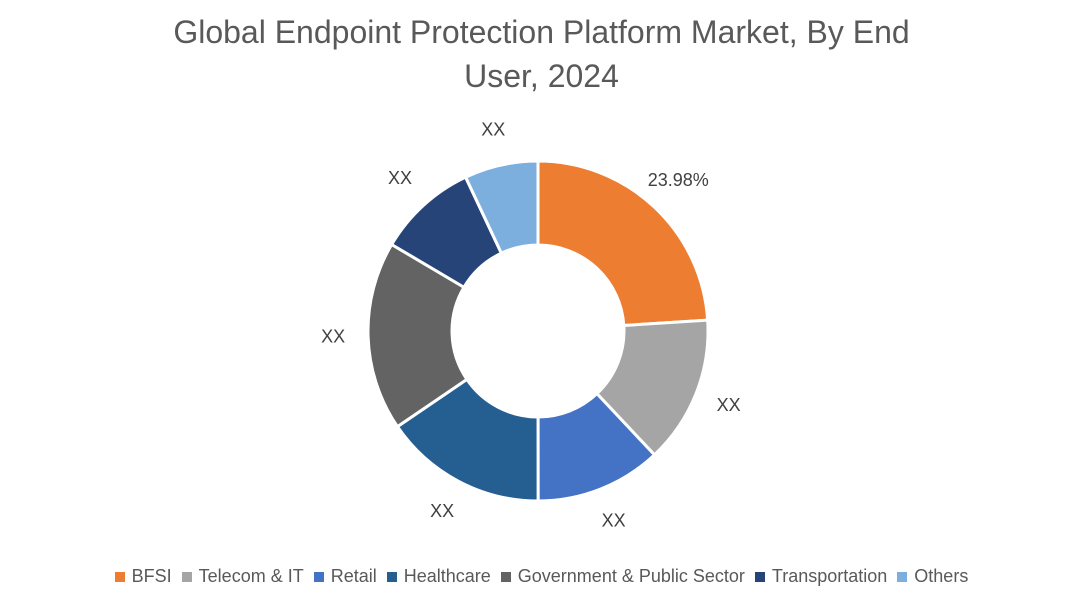  I want to click on legend-item-others: Others, so click(932, 576).